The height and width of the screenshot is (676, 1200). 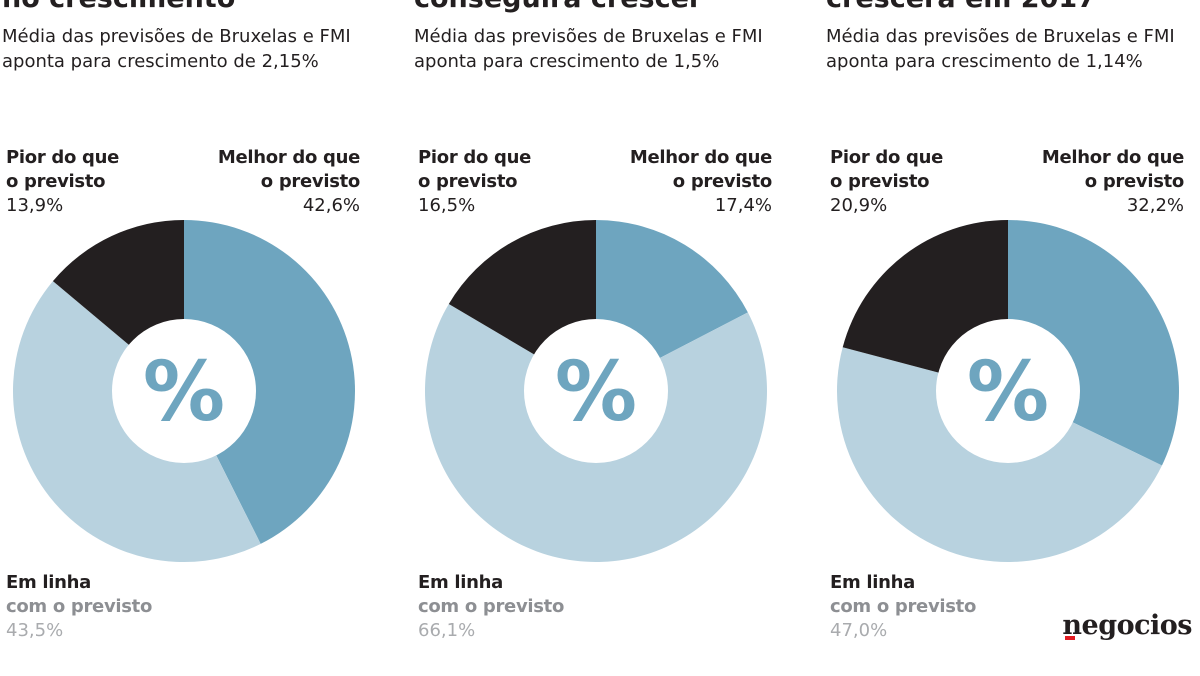 I want to click on slice-better, so click(x=270, y=382).